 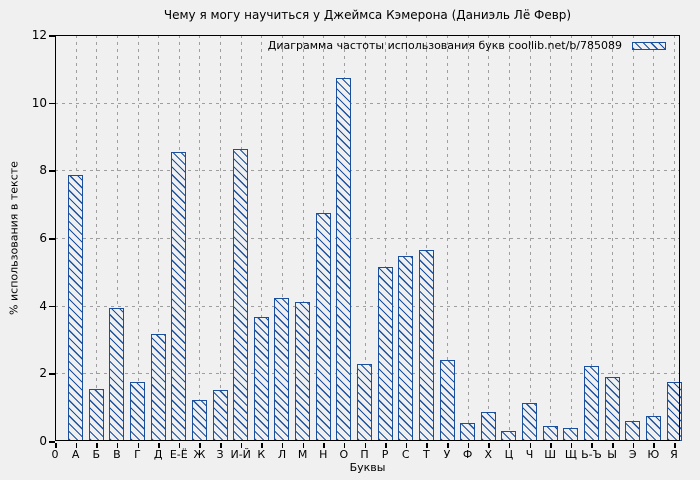 What do you see at coordinates (199, 454) in the screenshot?
I see `x-tick-label: Ж` at bounding box center [199, 454].